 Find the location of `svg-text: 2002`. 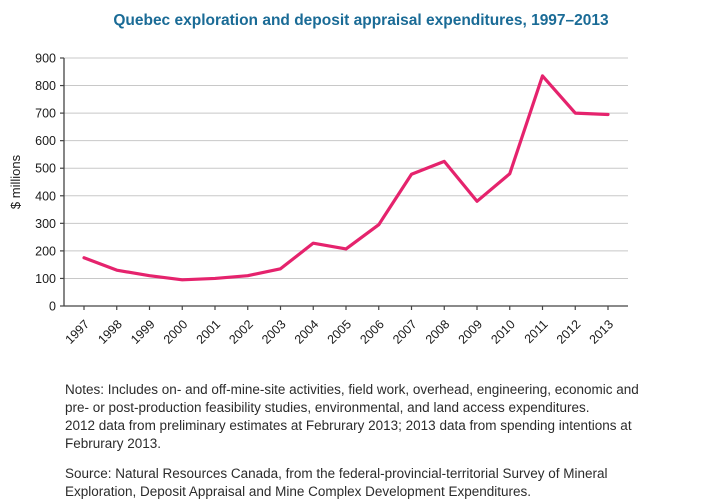

svg-text: 2002 is located at coordinates (241, 332).